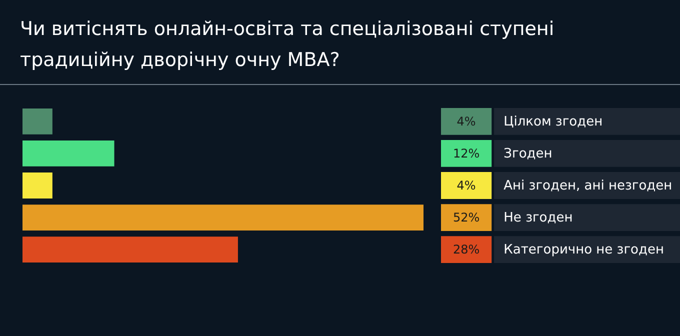  I want to click on data-label: 28%, so click(466, 249).